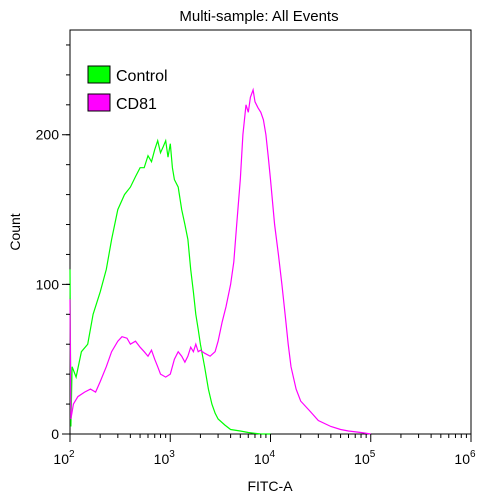  I want to click on x-tick-label: 10³, so click(165, 458).